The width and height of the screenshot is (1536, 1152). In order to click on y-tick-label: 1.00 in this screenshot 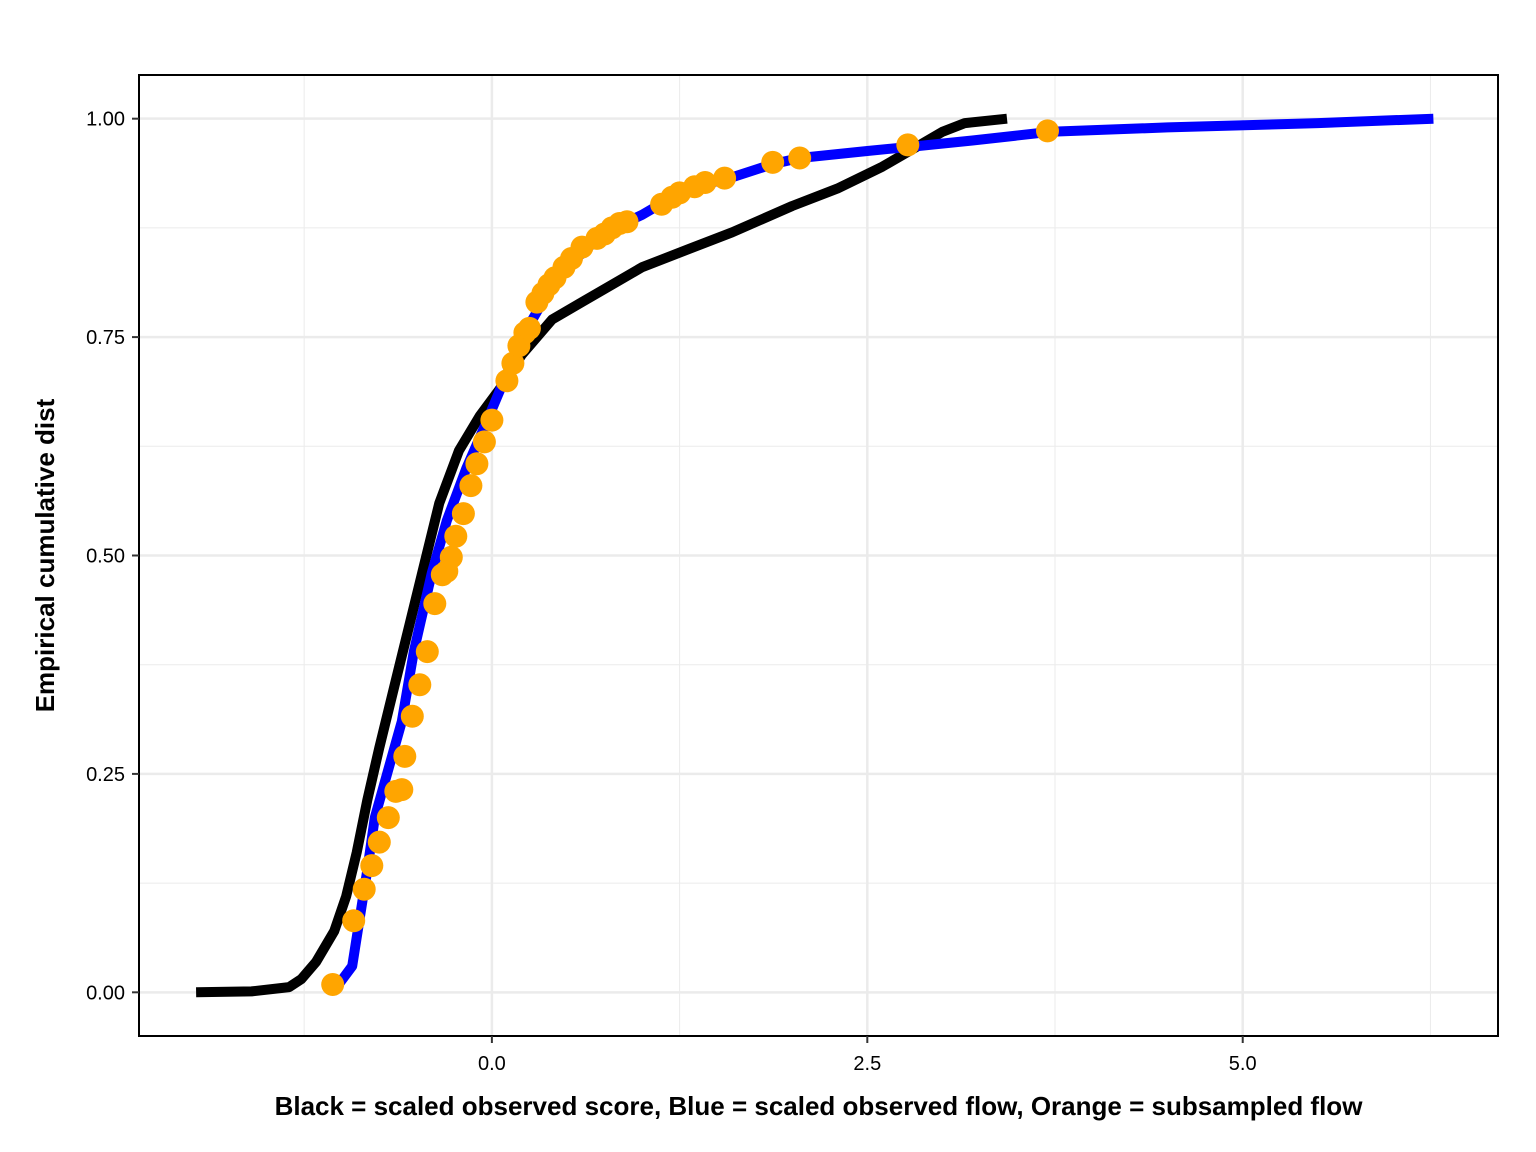, I will do `click(105, 120)`.